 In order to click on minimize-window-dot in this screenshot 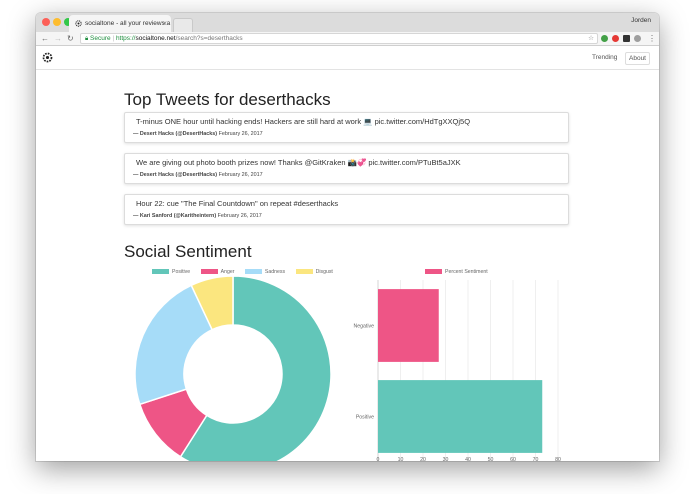, I will do `click(57, 22)`.